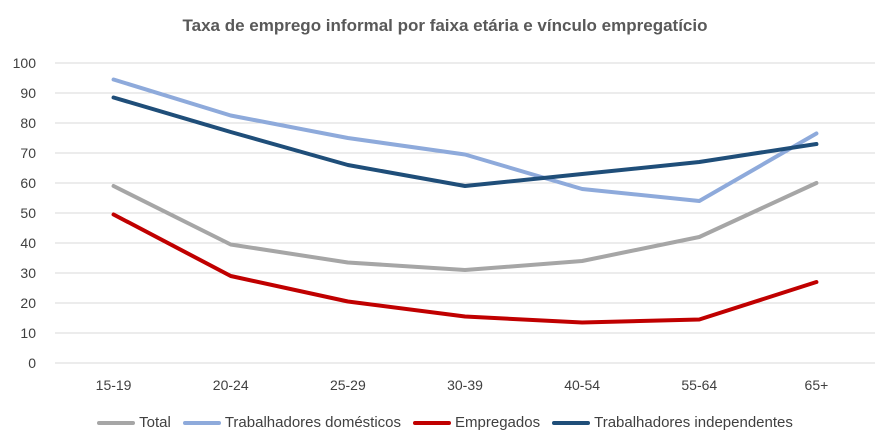  I want to click on x-tick-label: 25-29, so click(348, 385).